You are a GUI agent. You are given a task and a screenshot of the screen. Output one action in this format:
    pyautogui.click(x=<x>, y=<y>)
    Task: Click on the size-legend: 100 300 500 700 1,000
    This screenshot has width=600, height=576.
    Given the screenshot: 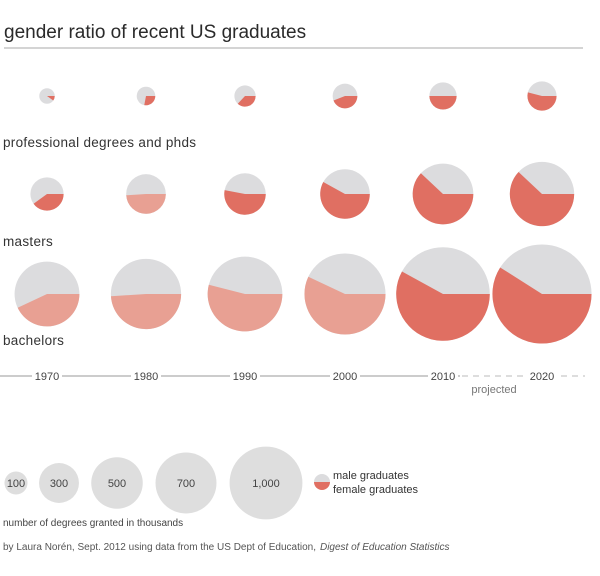 What is the action you would take?
    pyautogui.click(x=153, y=483)
    